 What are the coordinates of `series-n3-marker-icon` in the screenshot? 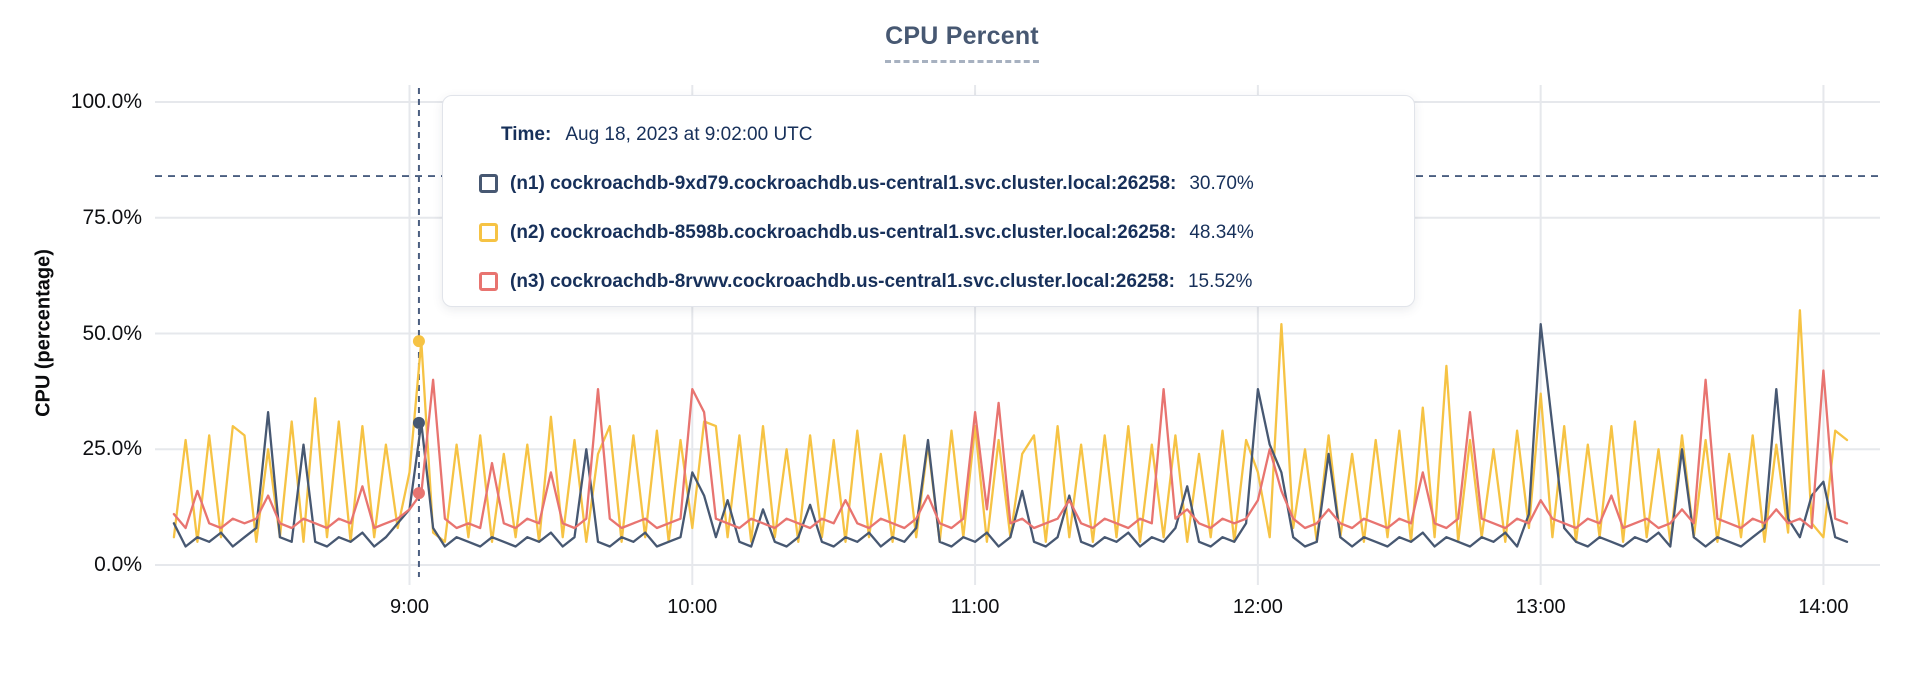 It's located at (488, 281).